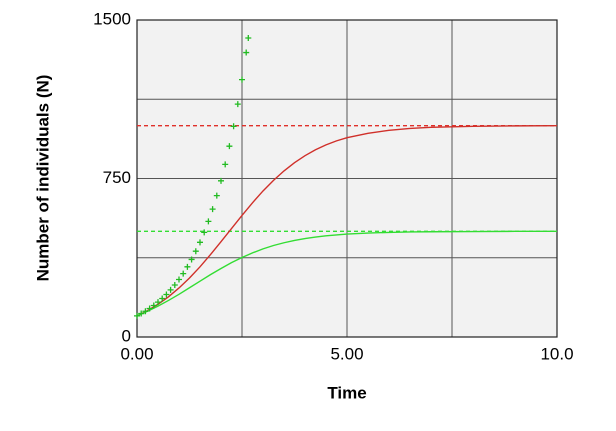 Image resolution: width=616 pixels, height=431 pixels. What do you see at coordinates (556, 353) in the screenshot?
I see `x-tick-label: 10.0` at bounding box center [556, 353].